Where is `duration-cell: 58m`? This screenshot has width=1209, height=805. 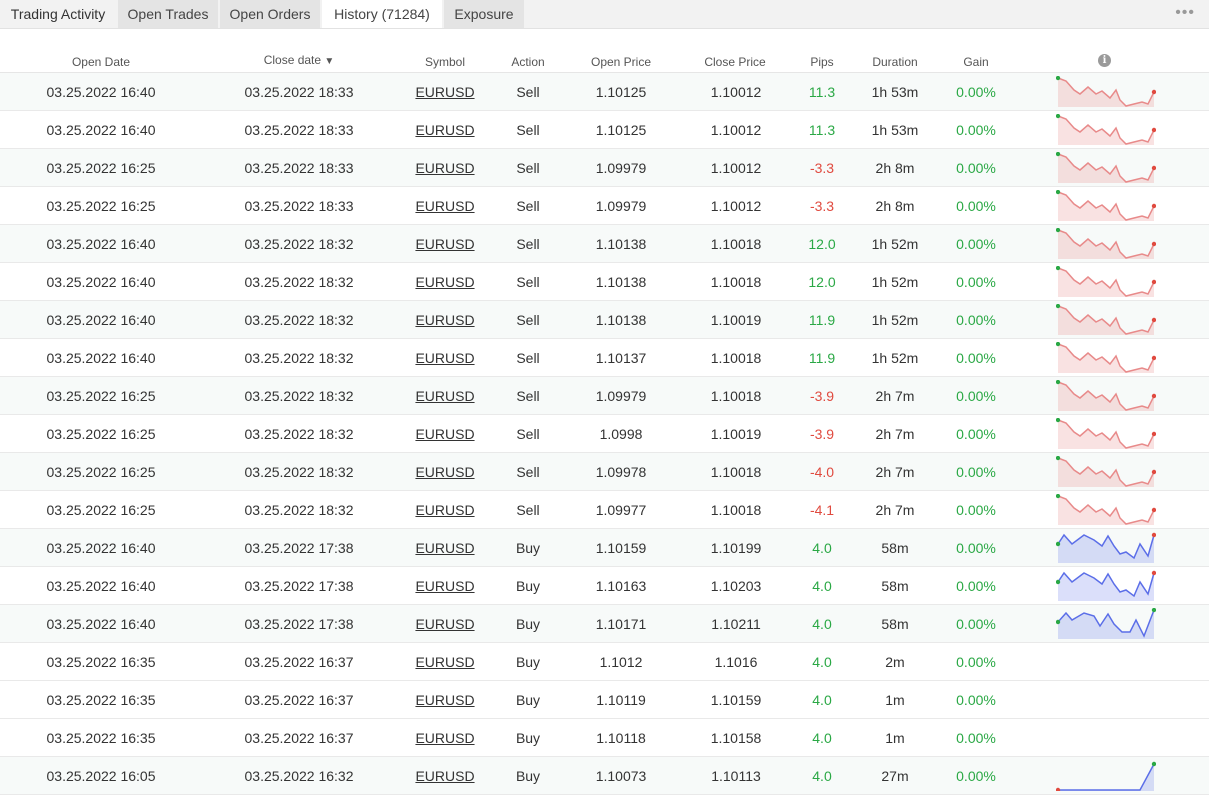 duration-cell: 58m is located at coordinates (895, 548).